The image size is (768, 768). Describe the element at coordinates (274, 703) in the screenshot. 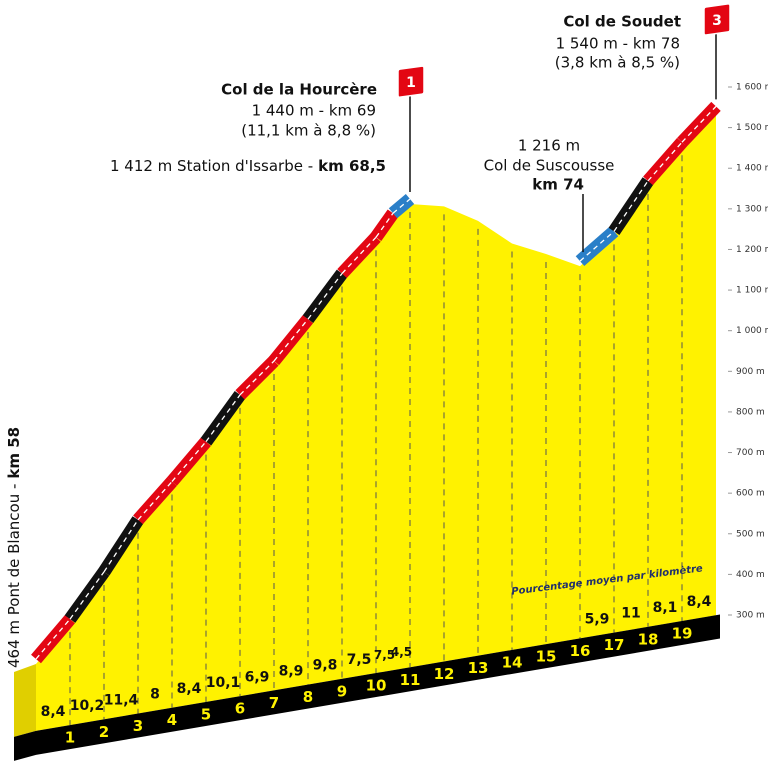

I see `km-label: 7` at that location.